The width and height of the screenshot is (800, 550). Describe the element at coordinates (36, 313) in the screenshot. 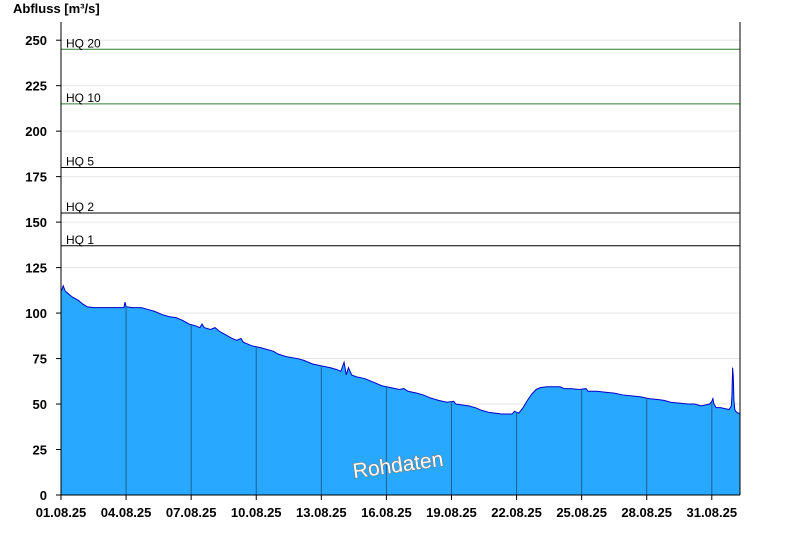

I see `y-tick-label: 100` at that location.